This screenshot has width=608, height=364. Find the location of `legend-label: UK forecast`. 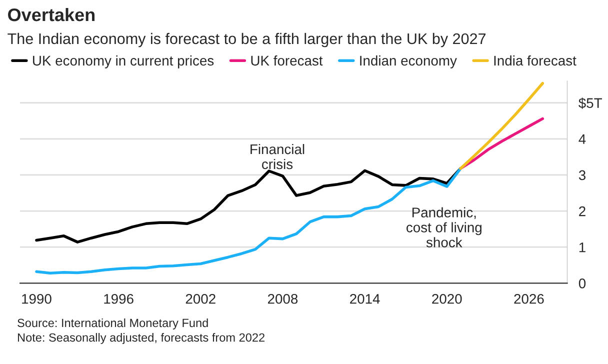

legend-label: UK forecast is located at coordinates (287, 60).